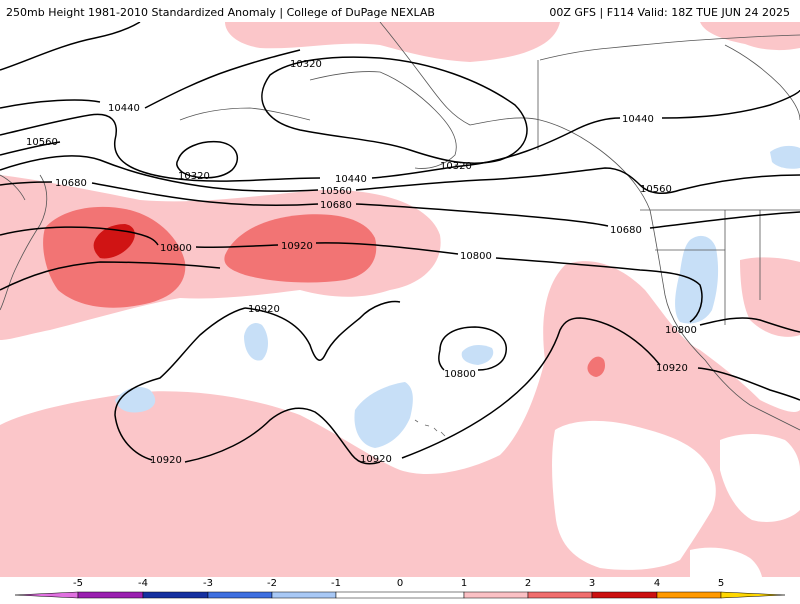 The height and width of the screenshot is (604, 800). What do you see at coordinates (464, 583) in the screenshot?
I see `legend-tick: 1` at bounding box center [464, 583].